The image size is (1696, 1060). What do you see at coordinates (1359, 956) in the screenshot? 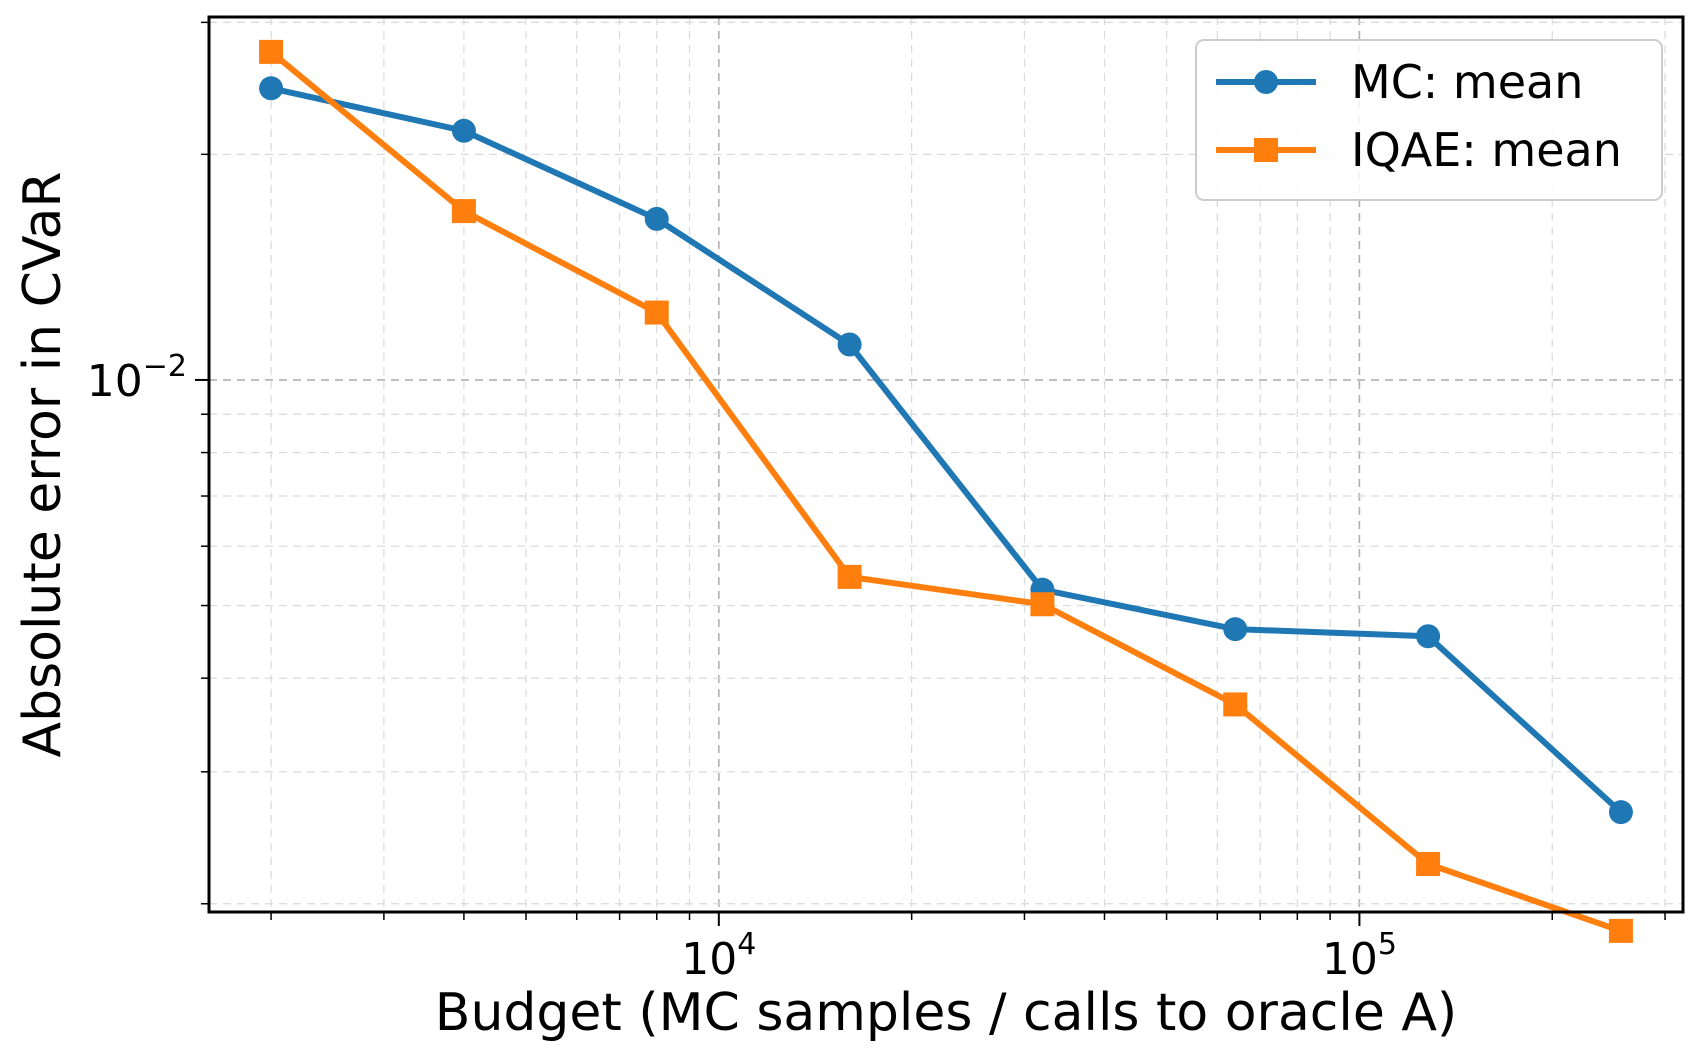
I see `x-tick-label: 10⁵` at bounding box center [1359, 956].